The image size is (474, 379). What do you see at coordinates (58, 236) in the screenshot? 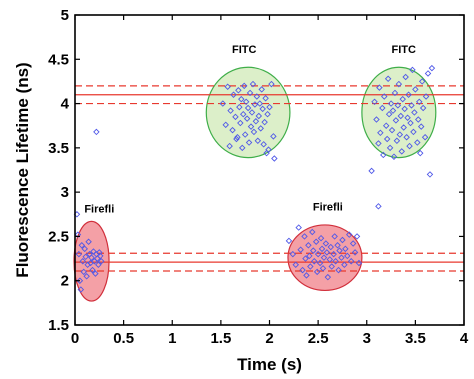
I see `y-tick-label: 2.5` at bounding box center [58, 236].